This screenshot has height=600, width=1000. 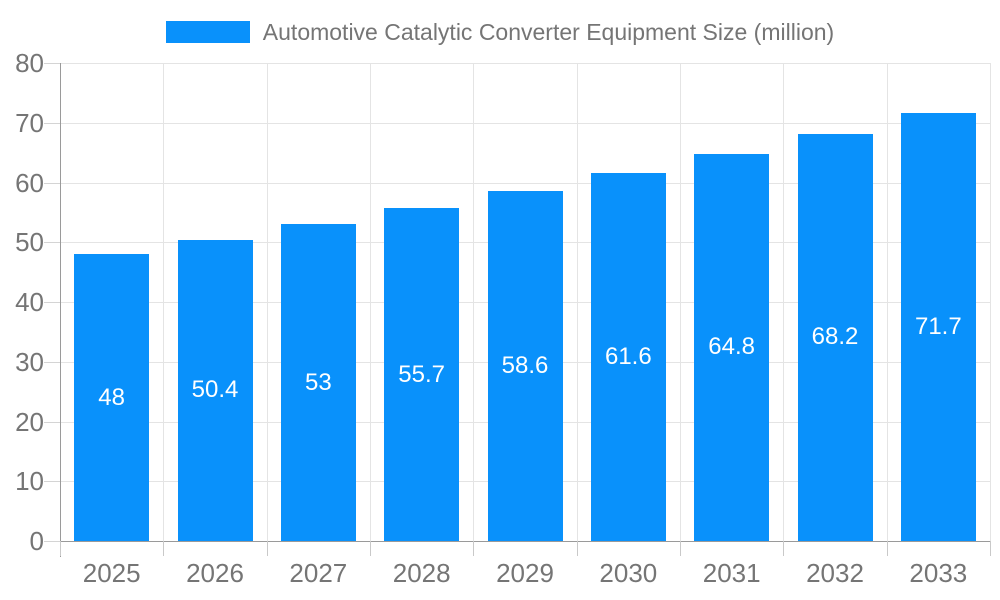 I want to click on bar-value-label: 48, so click(x=112, y=397).